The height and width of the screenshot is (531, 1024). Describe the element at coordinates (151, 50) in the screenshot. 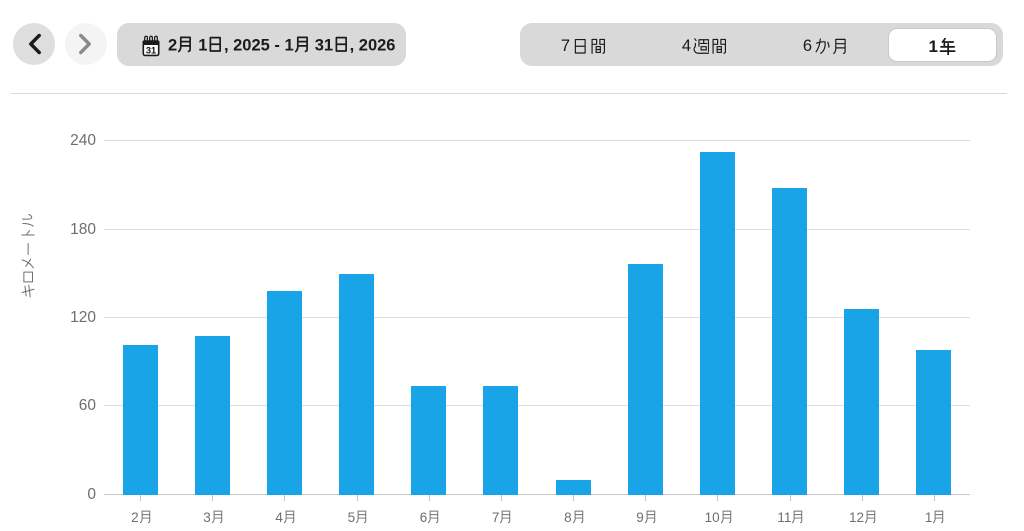

I see `svg-text: 31` at that location.